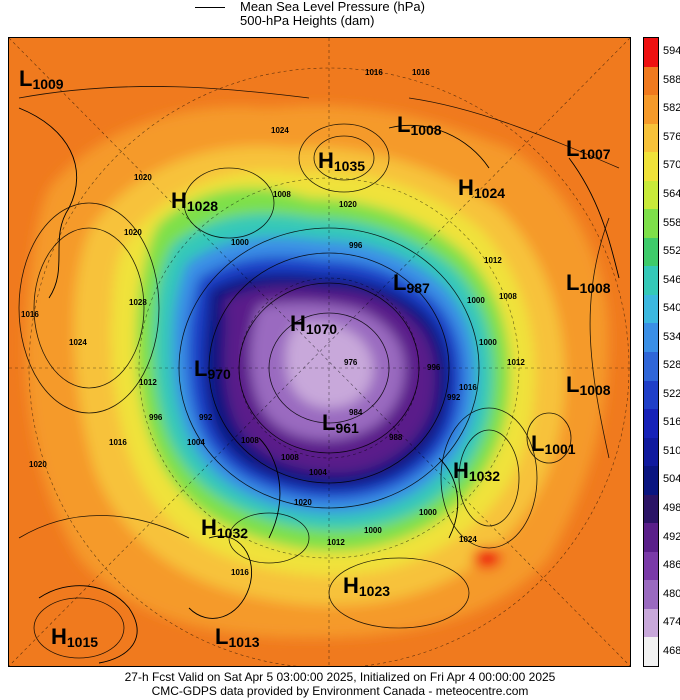 This screenshot has height=700, width=680. I want to click on pressure-low-1009: L1009, so click(41, 79).